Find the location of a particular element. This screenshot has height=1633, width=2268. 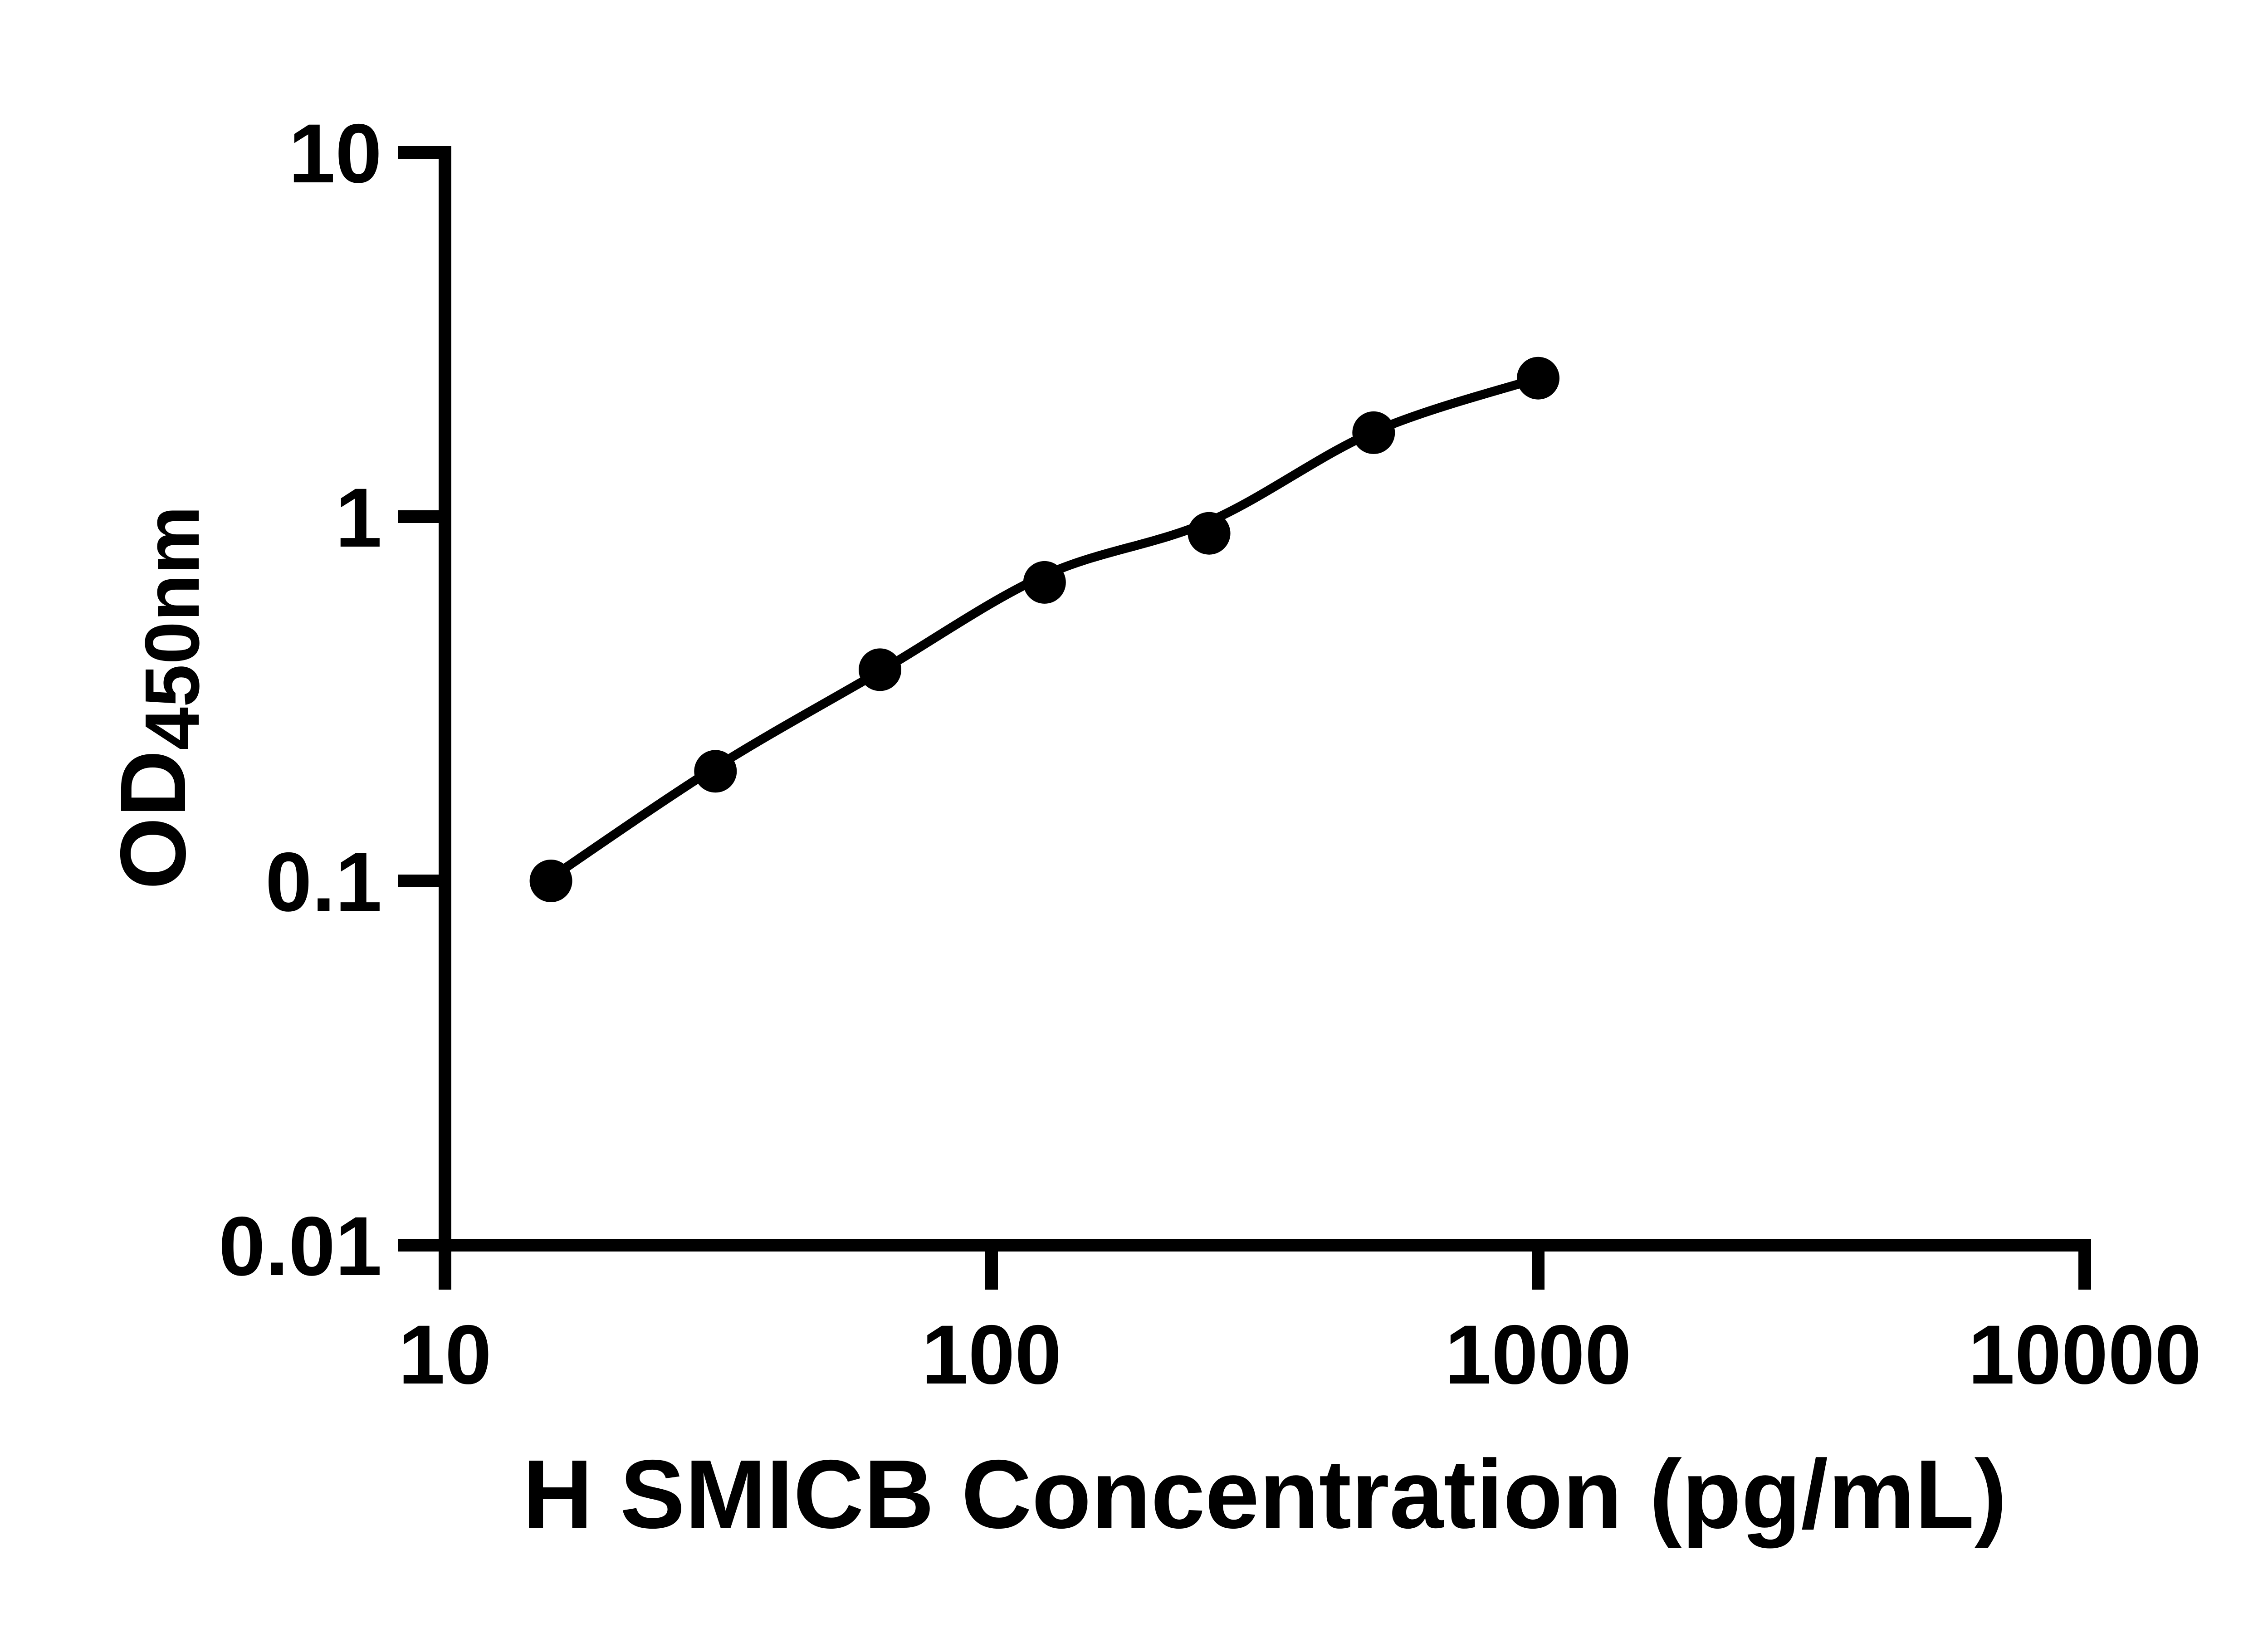

x-axis-title: H SMICB Concentration (pg/mL) is located at coordinates (1265, 1494).